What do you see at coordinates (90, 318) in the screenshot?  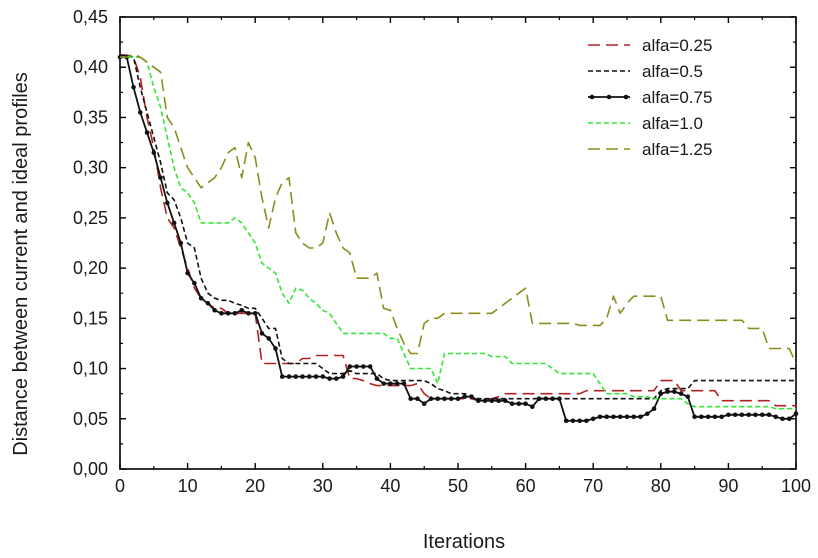 I see `y-tick-label: 0,15` at bounding box center [90, 318].